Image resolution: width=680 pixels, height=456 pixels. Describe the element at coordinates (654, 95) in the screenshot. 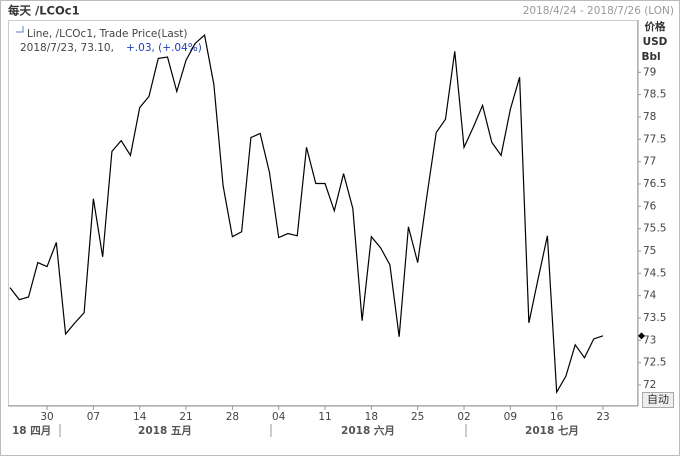

I see `y-tick-label: 78.5` at that location.